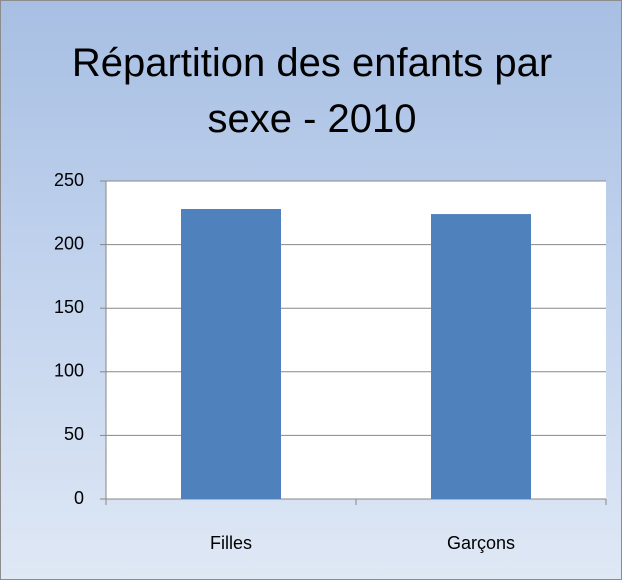 This screenshot has height=580, width=622. Describe the element at coordinates (69, 243) in the screenshot. I see `y-tick-label: 200` at that location.